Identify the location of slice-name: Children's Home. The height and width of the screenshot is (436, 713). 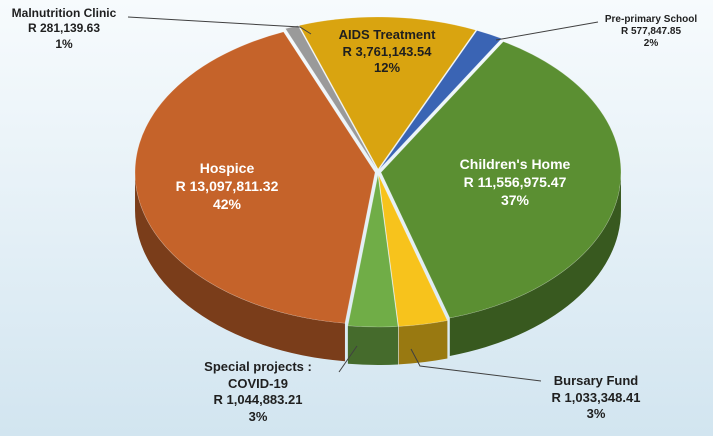
(515, 164).